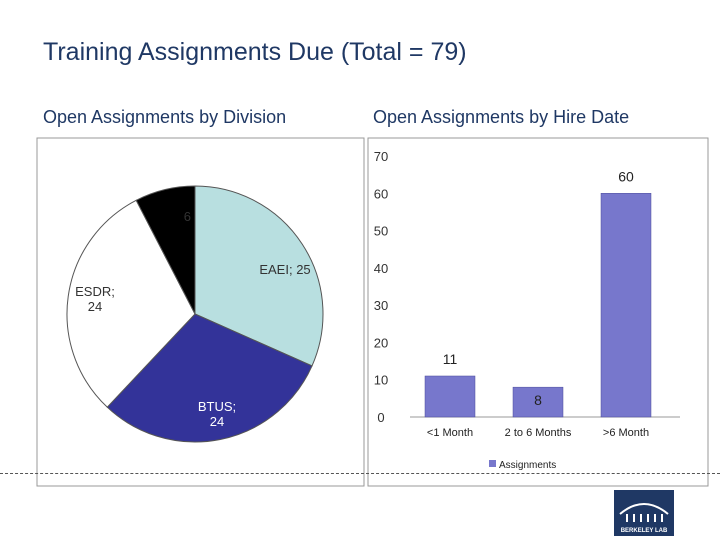  Describe the element at coordinates (381, 305) in the screenshot. I see `y-tick-label: 30` at that location.